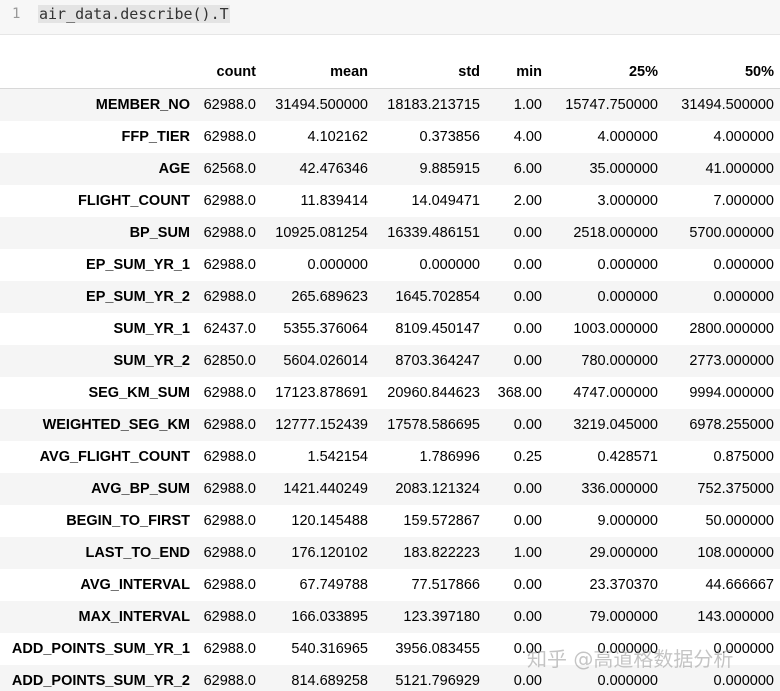 Image resolution: width=780 pixels, height=691 pixels. I want to click on table-cell: 29.000000, so click(623, 552).